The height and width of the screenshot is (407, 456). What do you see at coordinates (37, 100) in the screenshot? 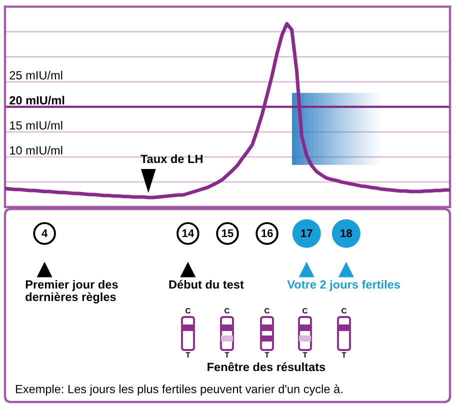
I see `ref-line-label: 20 mIU/ml` at bounding box center [37, 100].